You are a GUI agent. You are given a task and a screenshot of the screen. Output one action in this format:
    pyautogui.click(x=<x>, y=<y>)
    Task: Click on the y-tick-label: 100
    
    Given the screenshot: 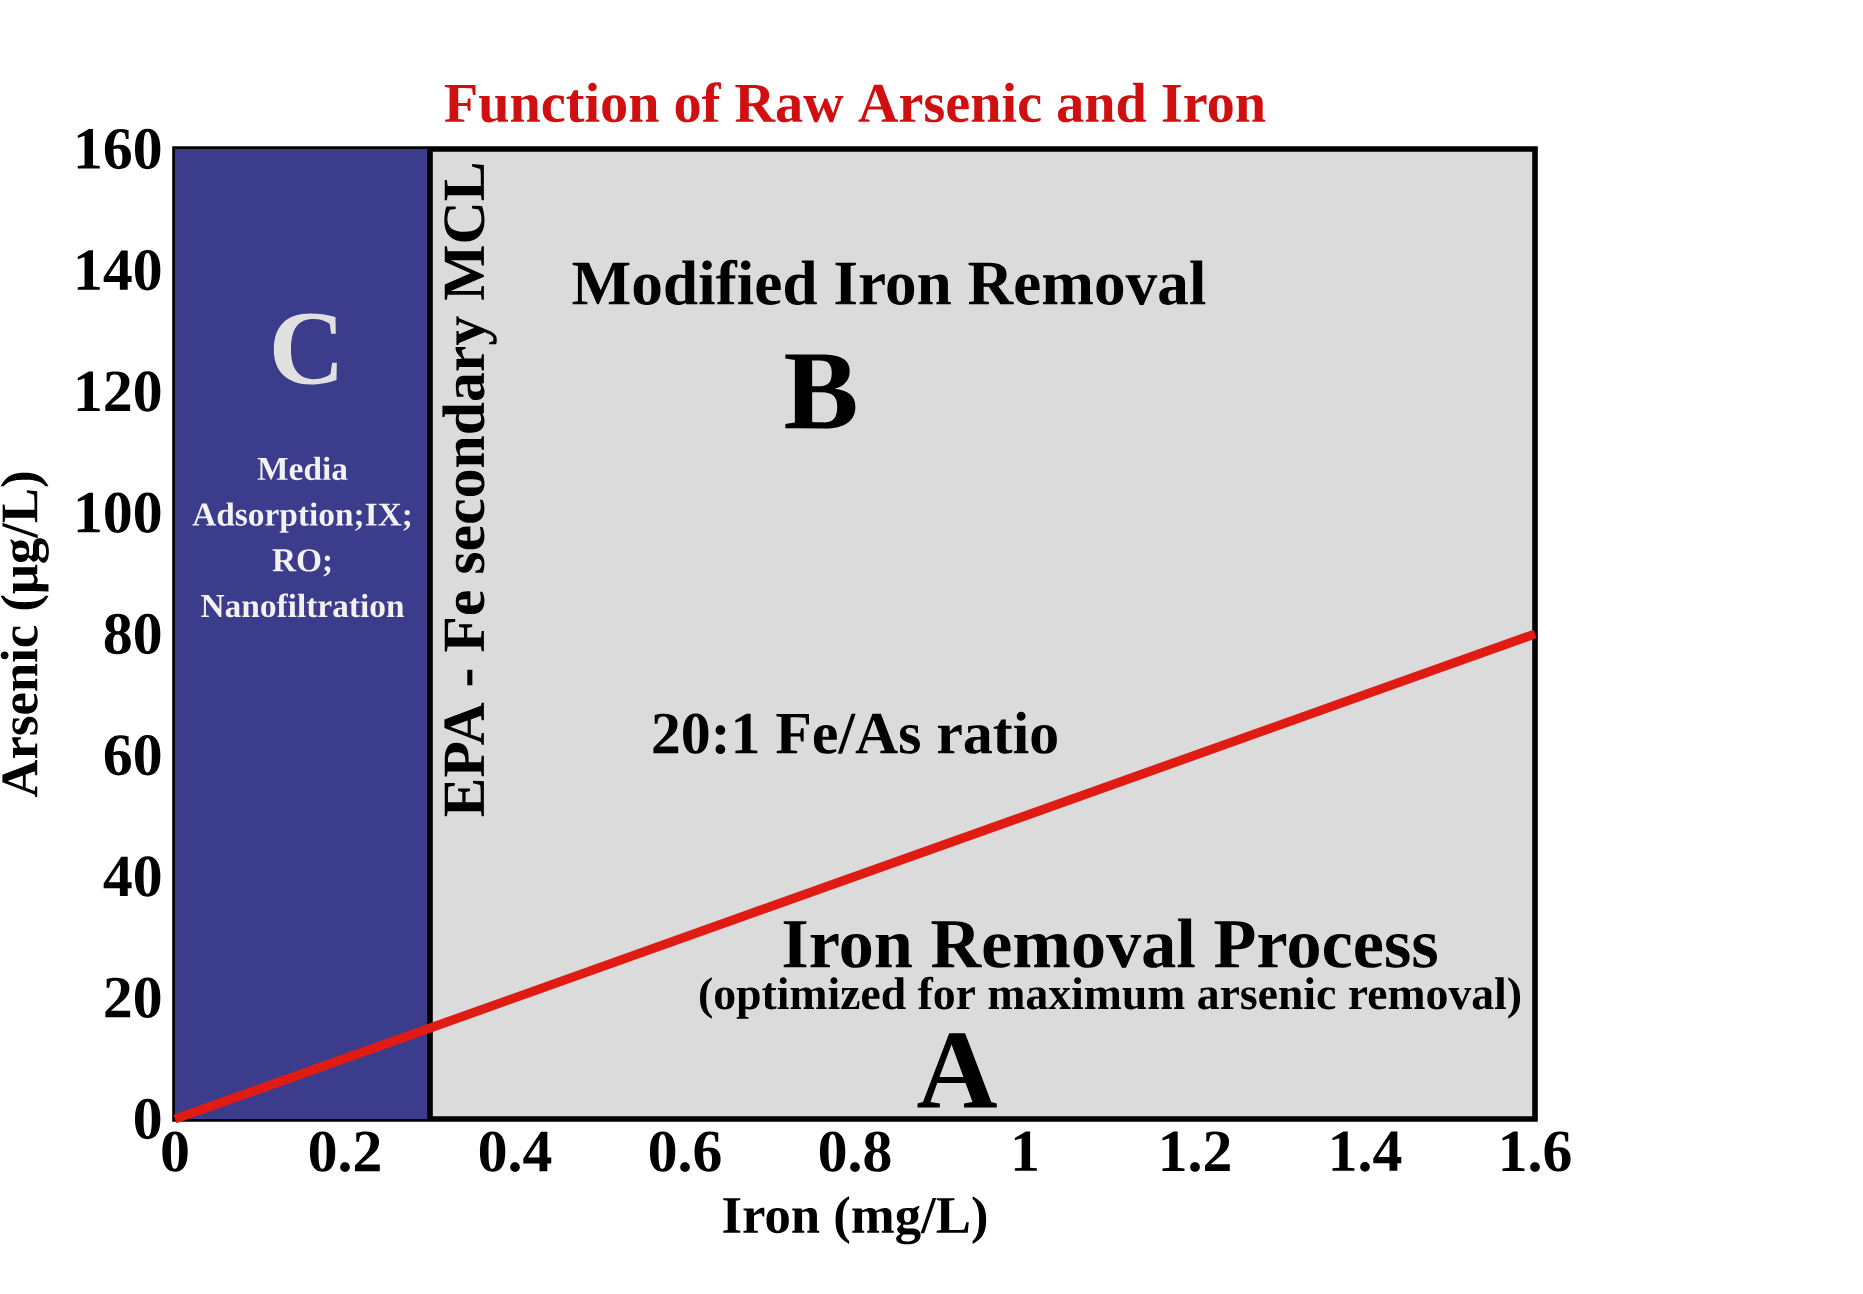 What is the action you would take?
    pyautogui.click(x=119, y=512)
    